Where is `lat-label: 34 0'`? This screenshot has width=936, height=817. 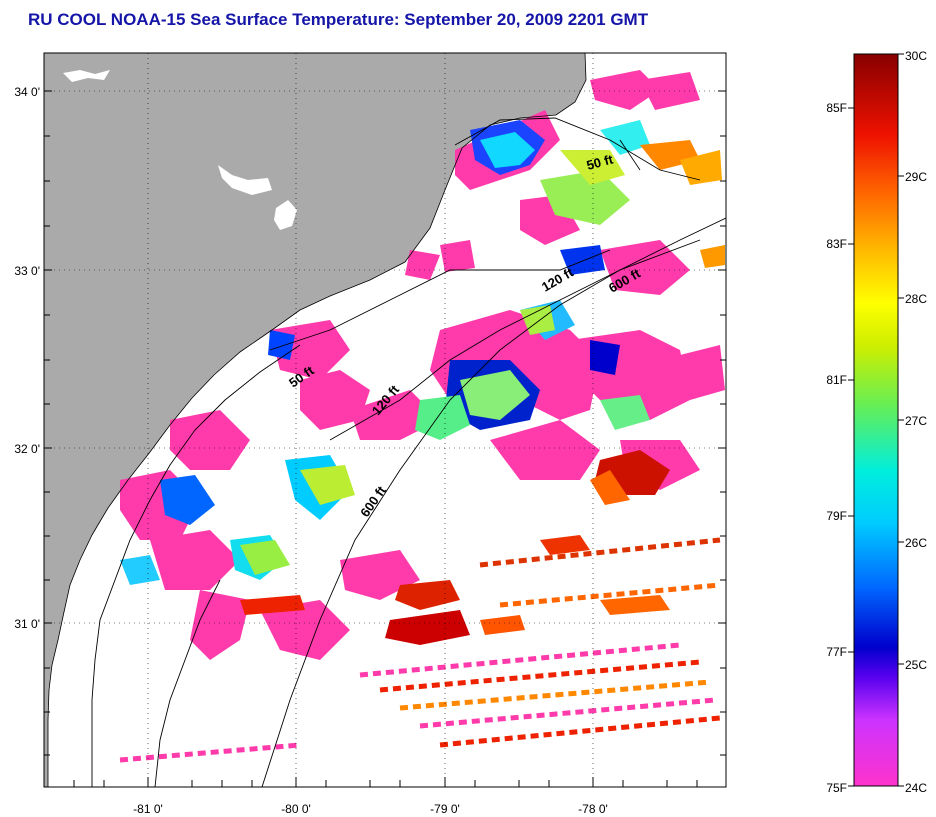 lat-label: 34 0' is located at coordinates (27, 92).